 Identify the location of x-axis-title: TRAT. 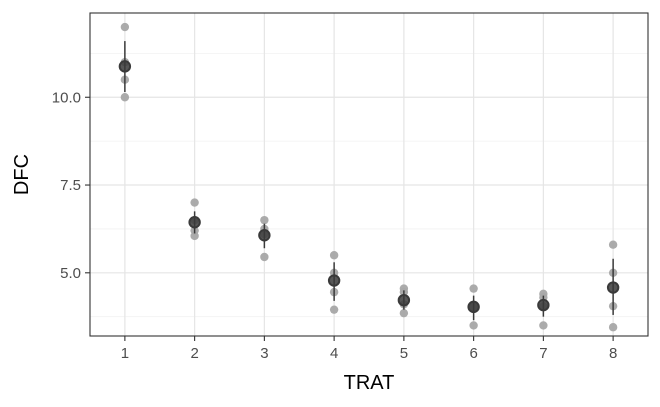
(369, 383).